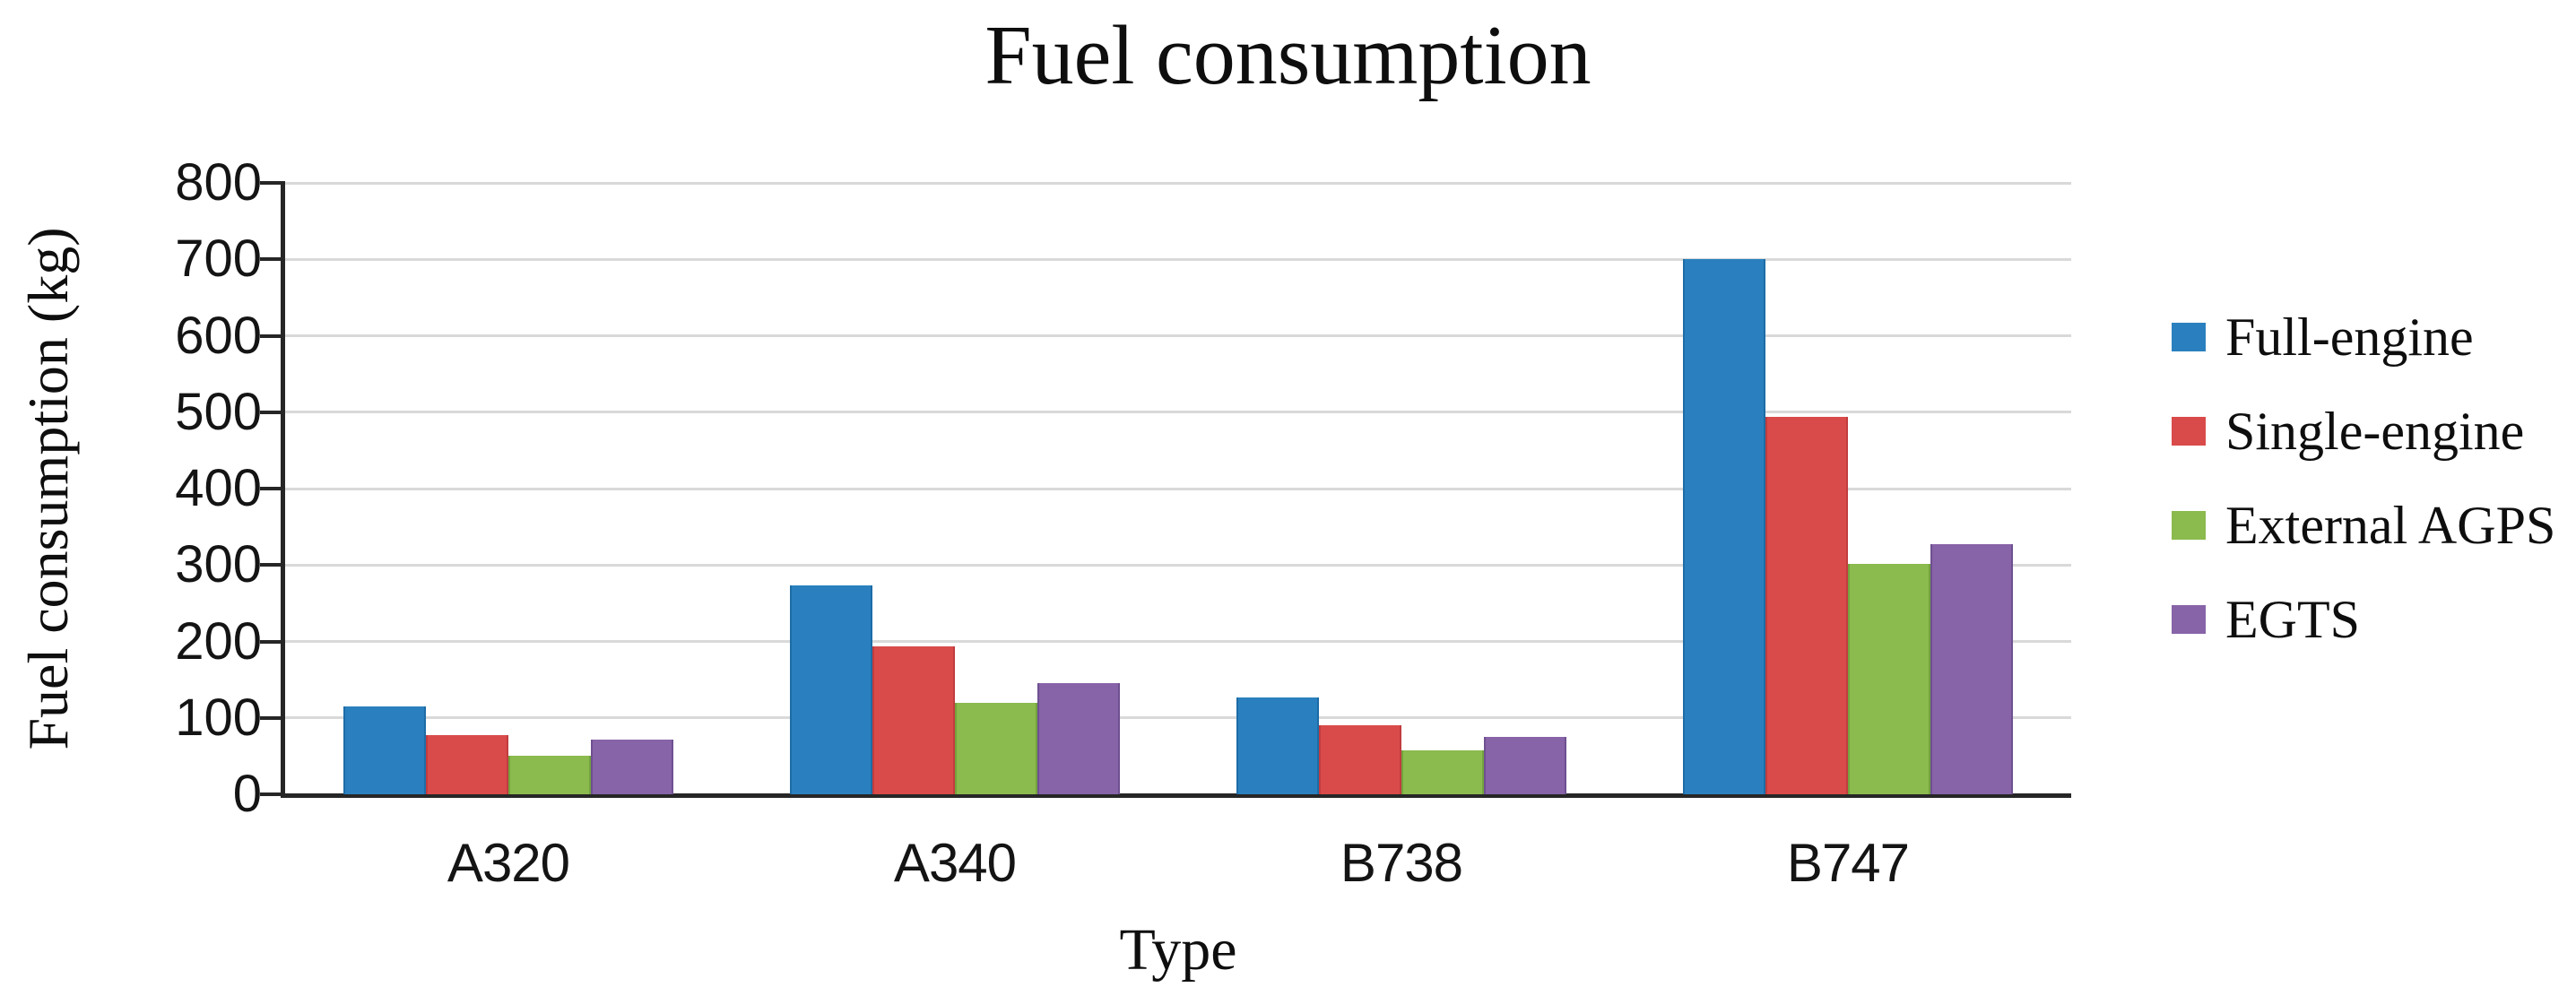 The image size is (2576, 996). I want to click on legend-item-Single-engine: Single-engine, so click(2363, 431).